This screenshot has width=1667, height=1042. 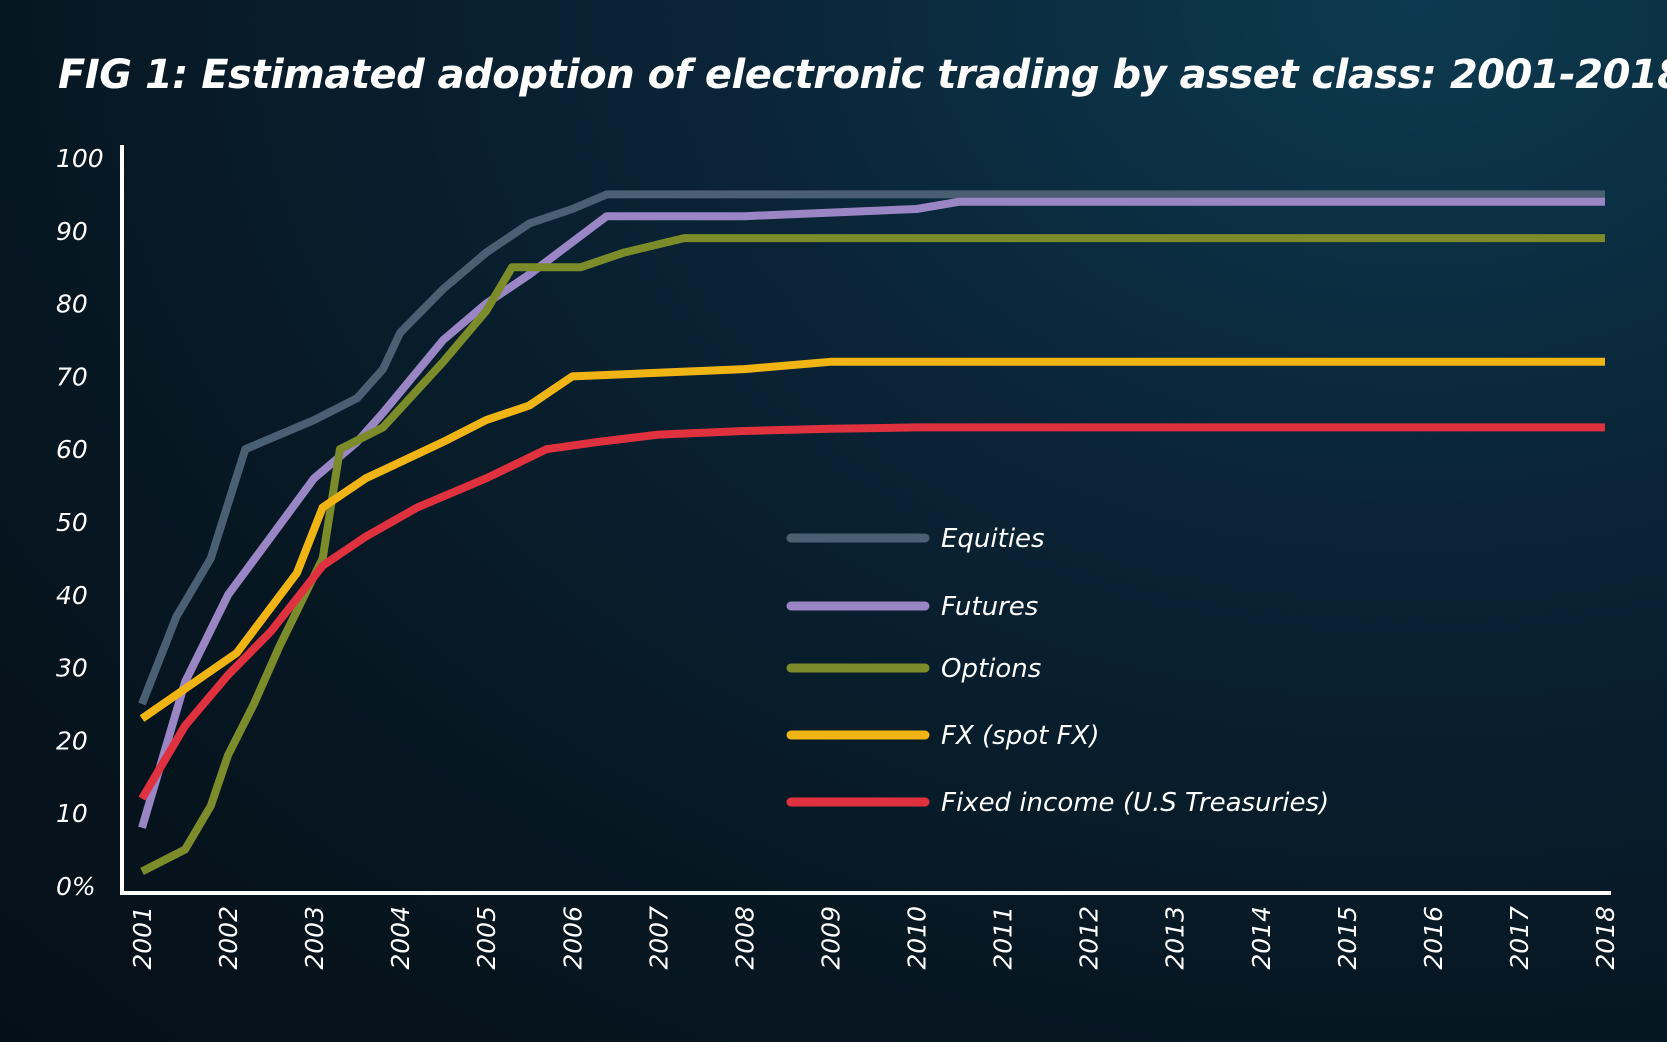 I want to click on x-tick-label: 2008, so click(x=744, y=938).